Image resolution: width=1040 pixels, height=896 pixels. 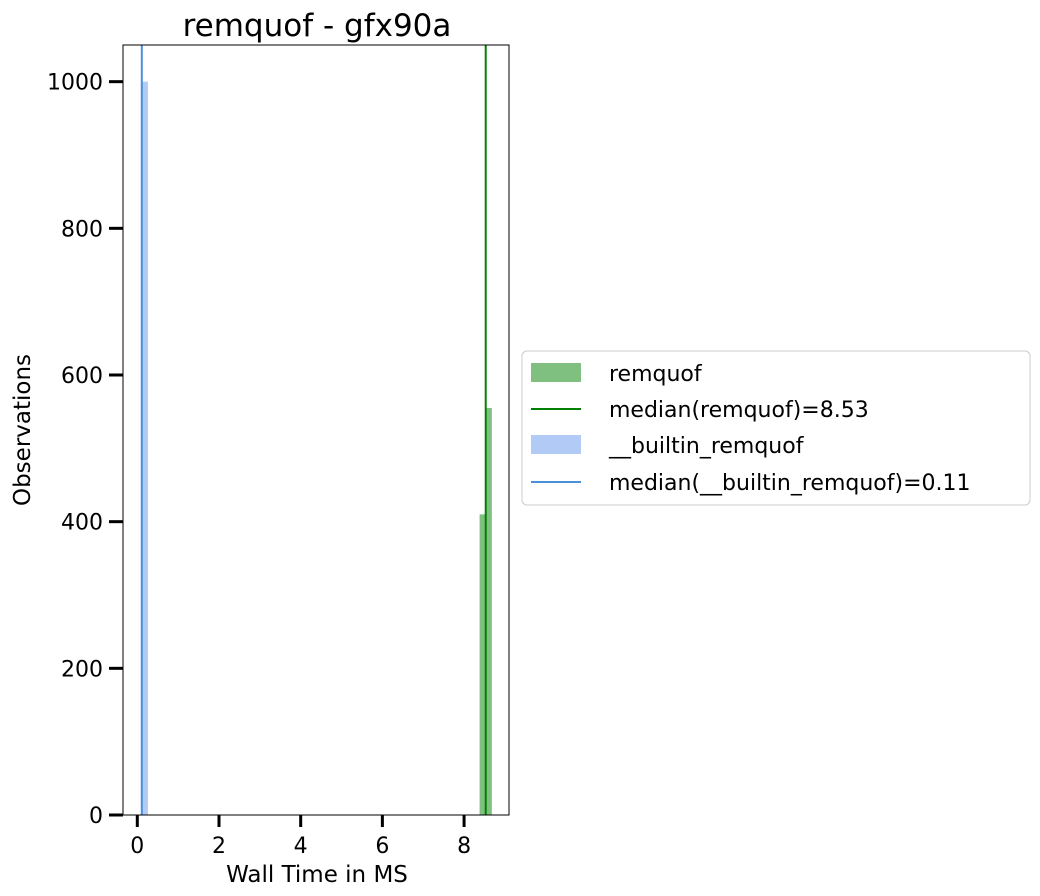 What do you see at coordinates (556, 372) in the screenshot?
I see `legend-swatch-remquof` at bounding box center [556, 372].